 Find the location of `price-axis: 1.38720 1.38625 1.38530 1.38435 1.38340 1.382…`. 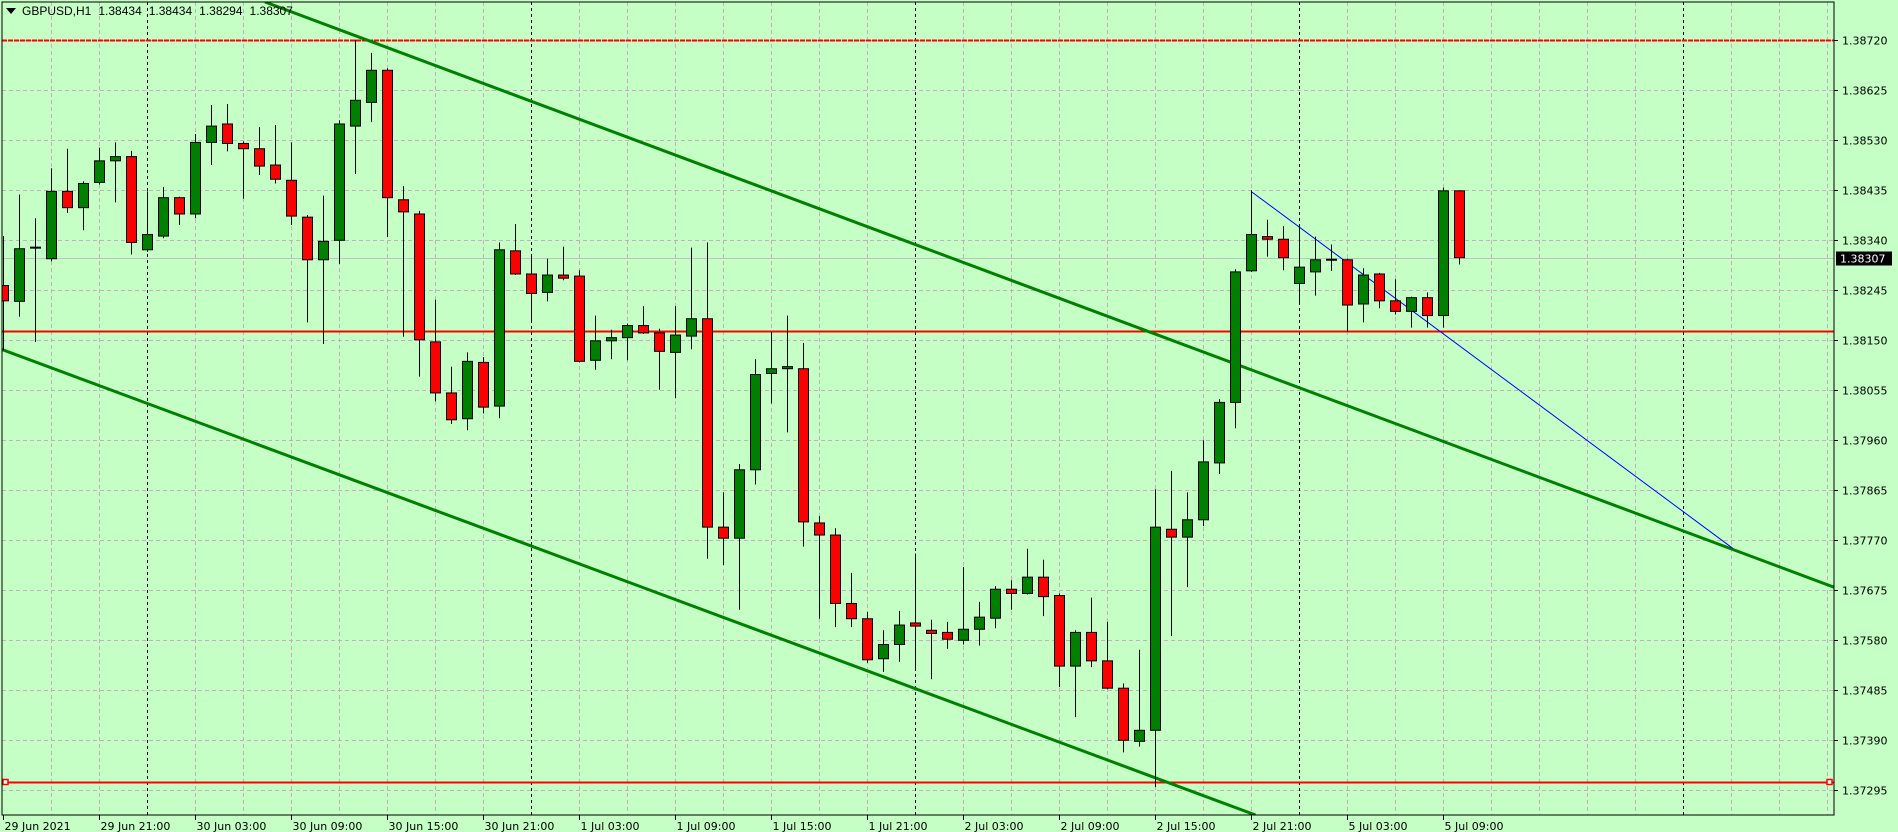

price-axis: 1.38720 1.38625 1.38530 1.38435 1.38340 1.382… is located at coordinates (1861, 416).